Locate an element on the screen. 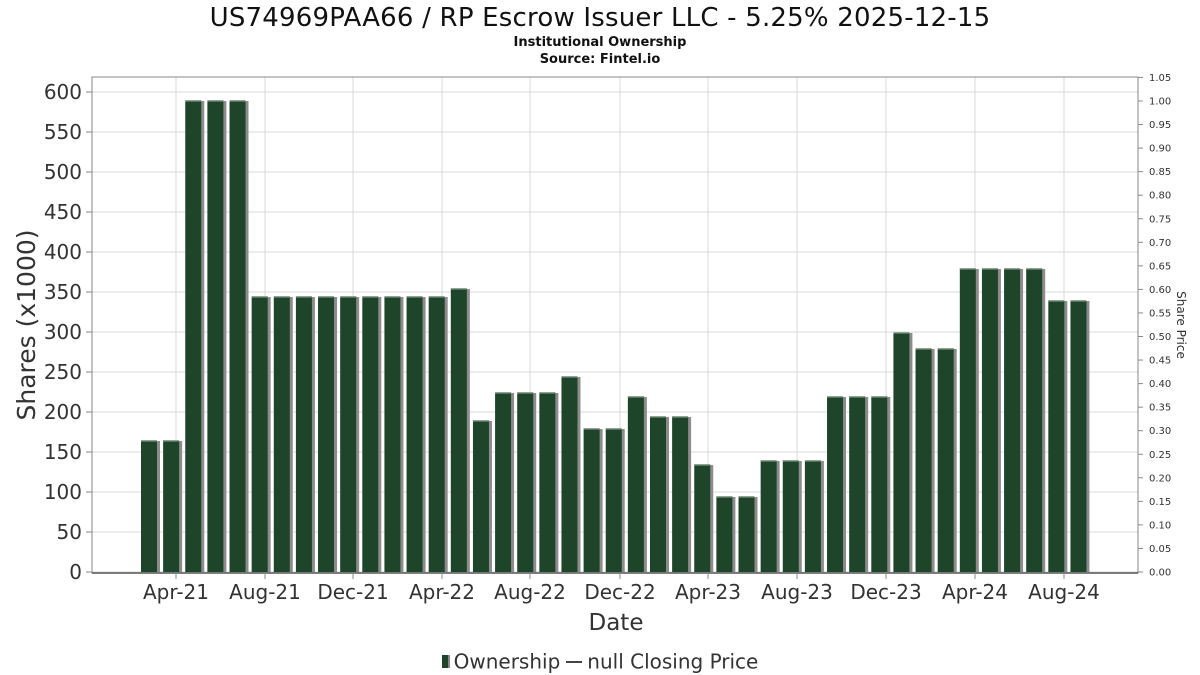 This screenshot has height=675, width=1200. x-tick-label: Dec-22 is located at coordinates (619, 592).